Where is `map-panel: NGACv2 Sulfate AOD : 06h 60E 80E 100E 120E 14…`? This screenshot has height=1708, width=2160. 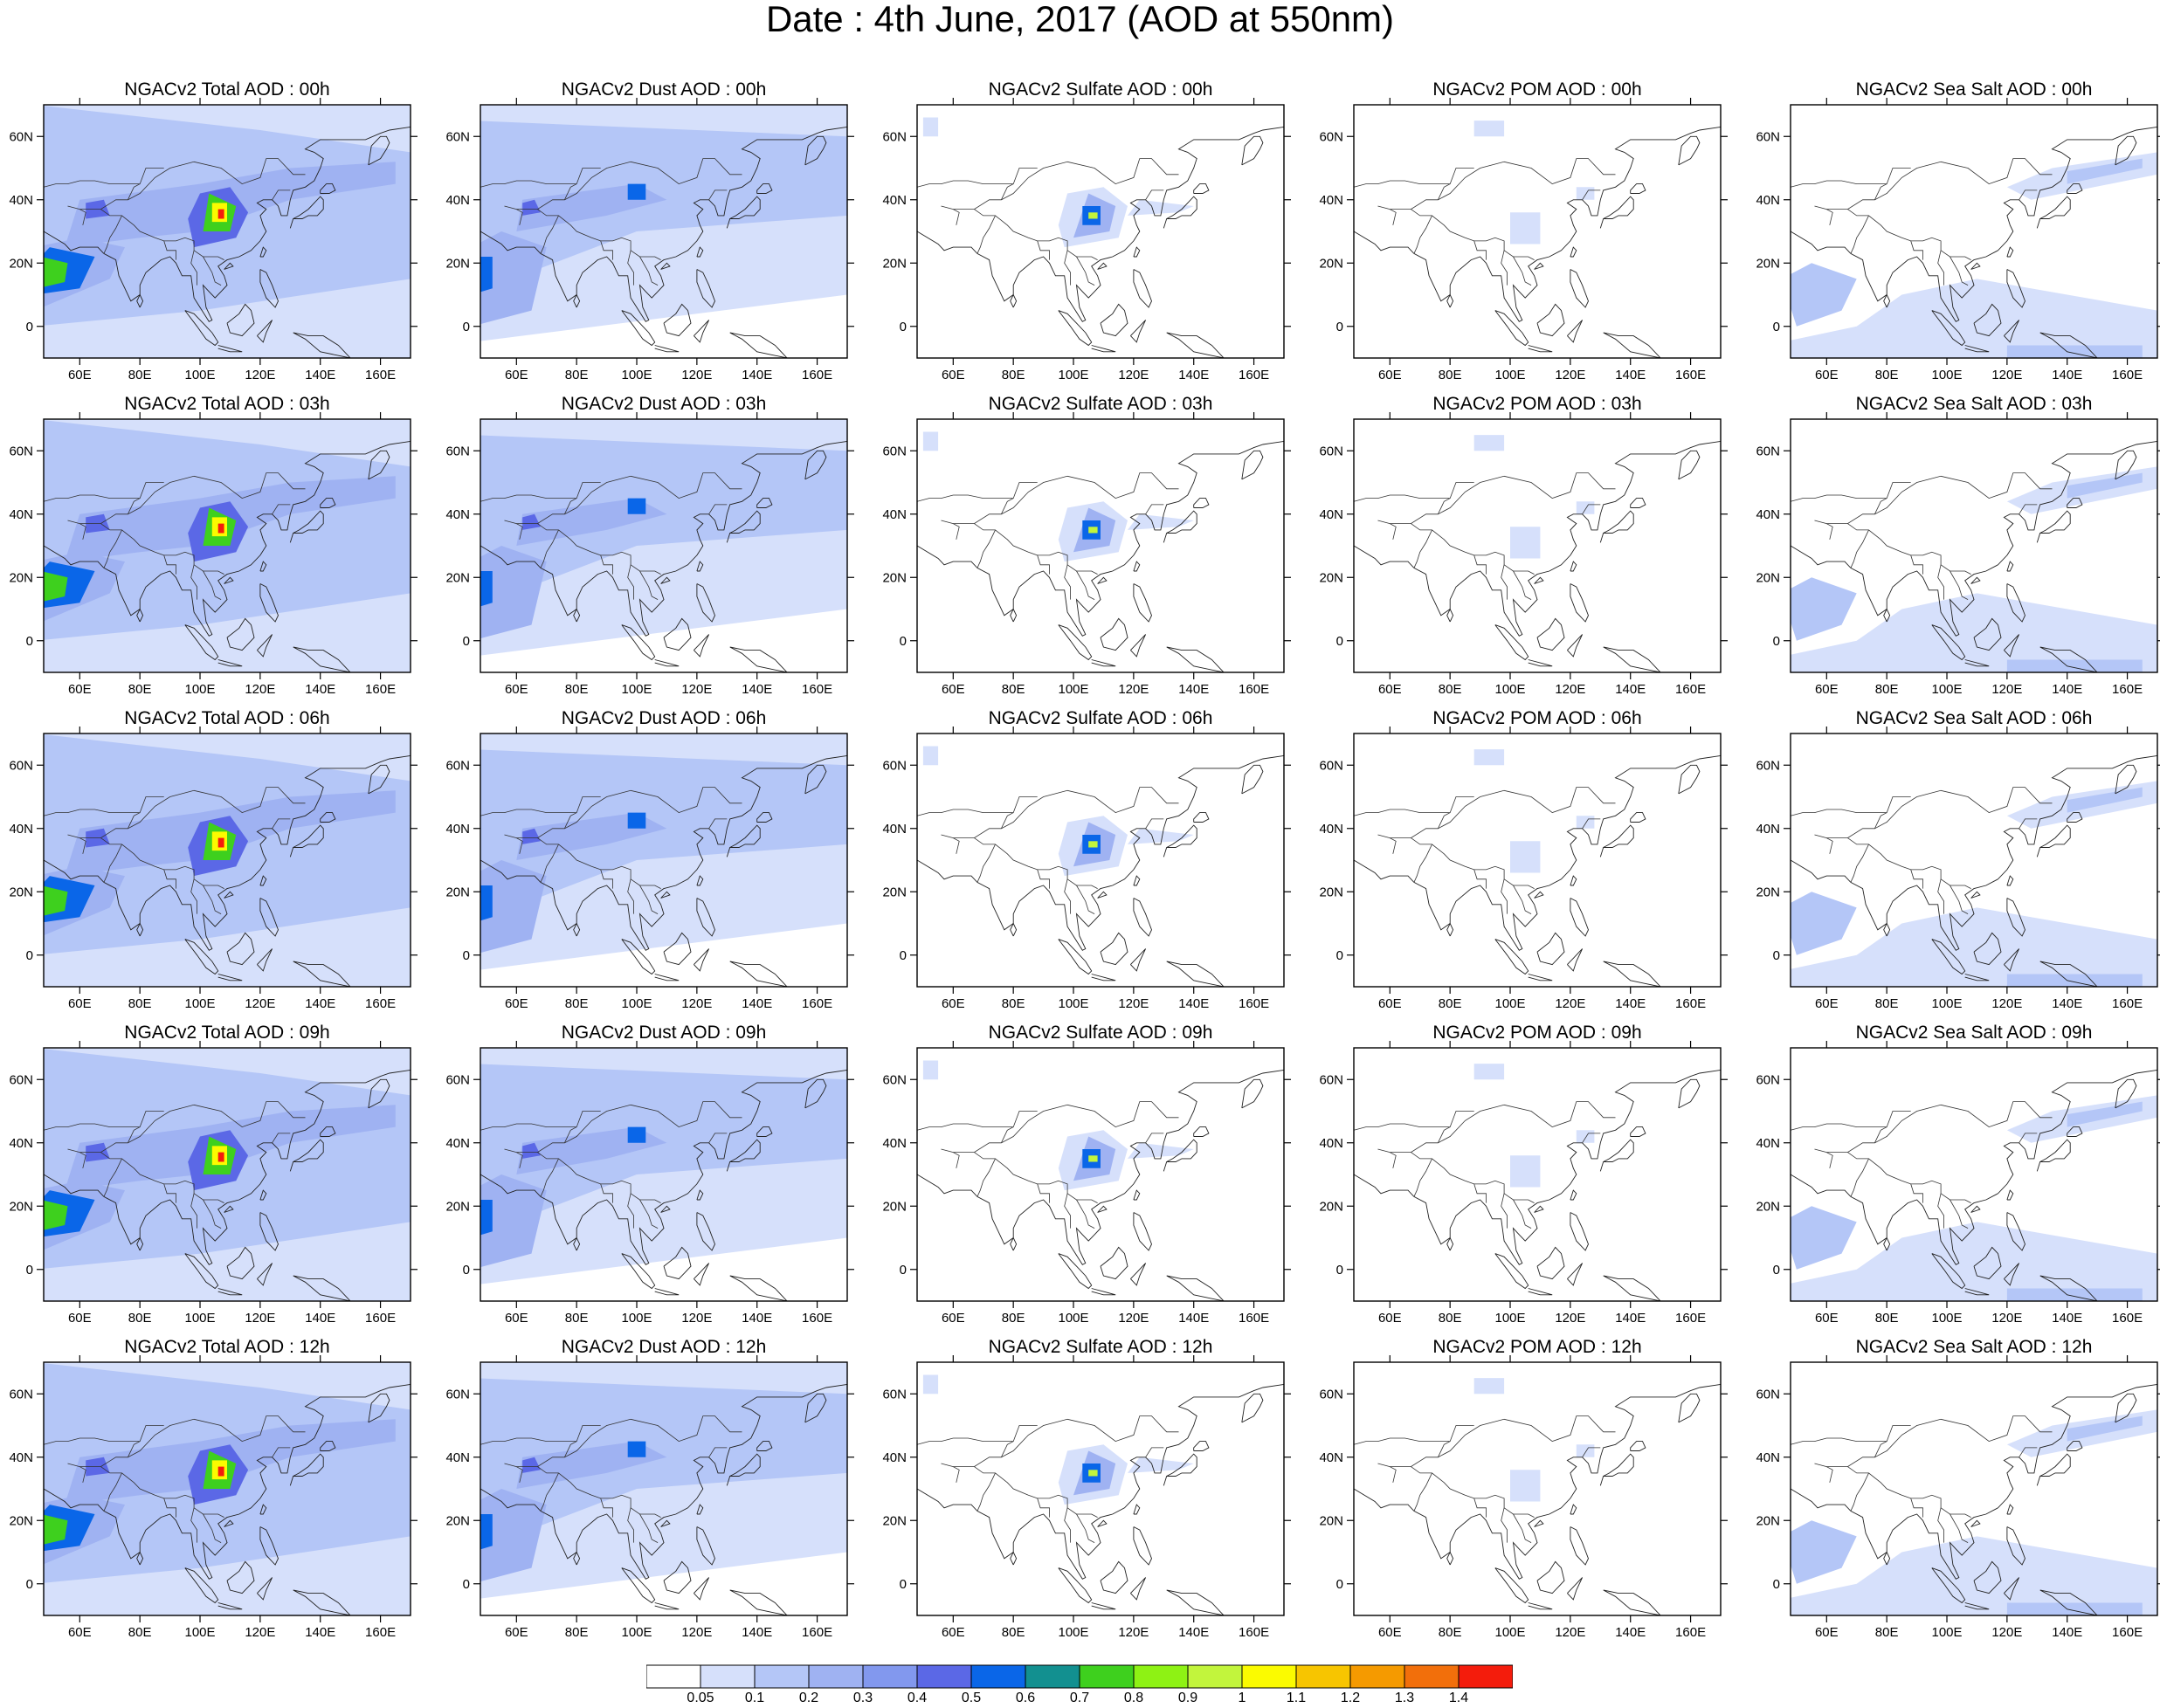 map-panel: NGACv2 Sulfate AOD : 06h 60E 80E 100E 120E 14… is located at coordinates (1086, 859).